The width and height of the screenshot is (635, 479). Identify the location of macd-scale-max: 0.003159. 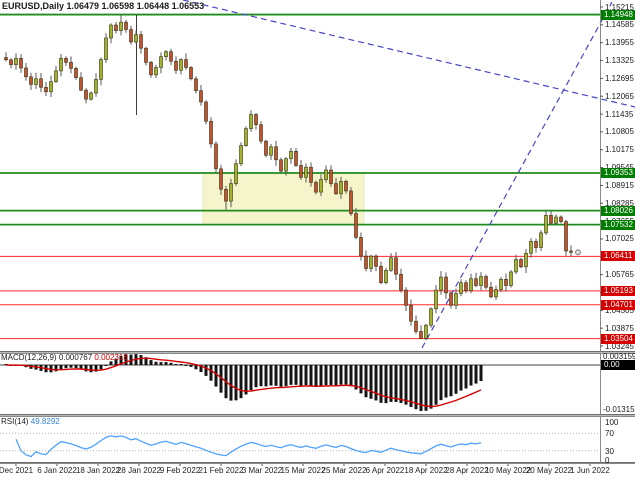
(619, 356).